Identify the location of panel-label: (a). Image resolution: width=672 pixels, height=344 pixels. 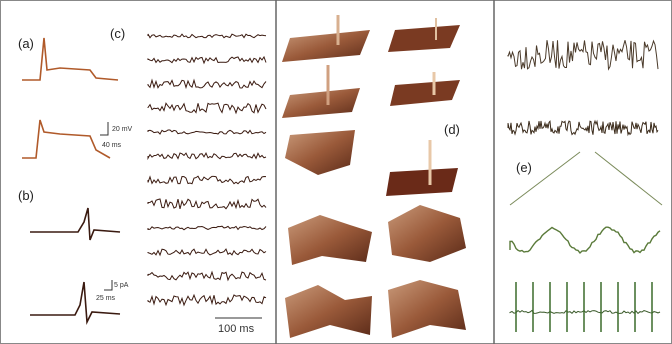
(26, 43).